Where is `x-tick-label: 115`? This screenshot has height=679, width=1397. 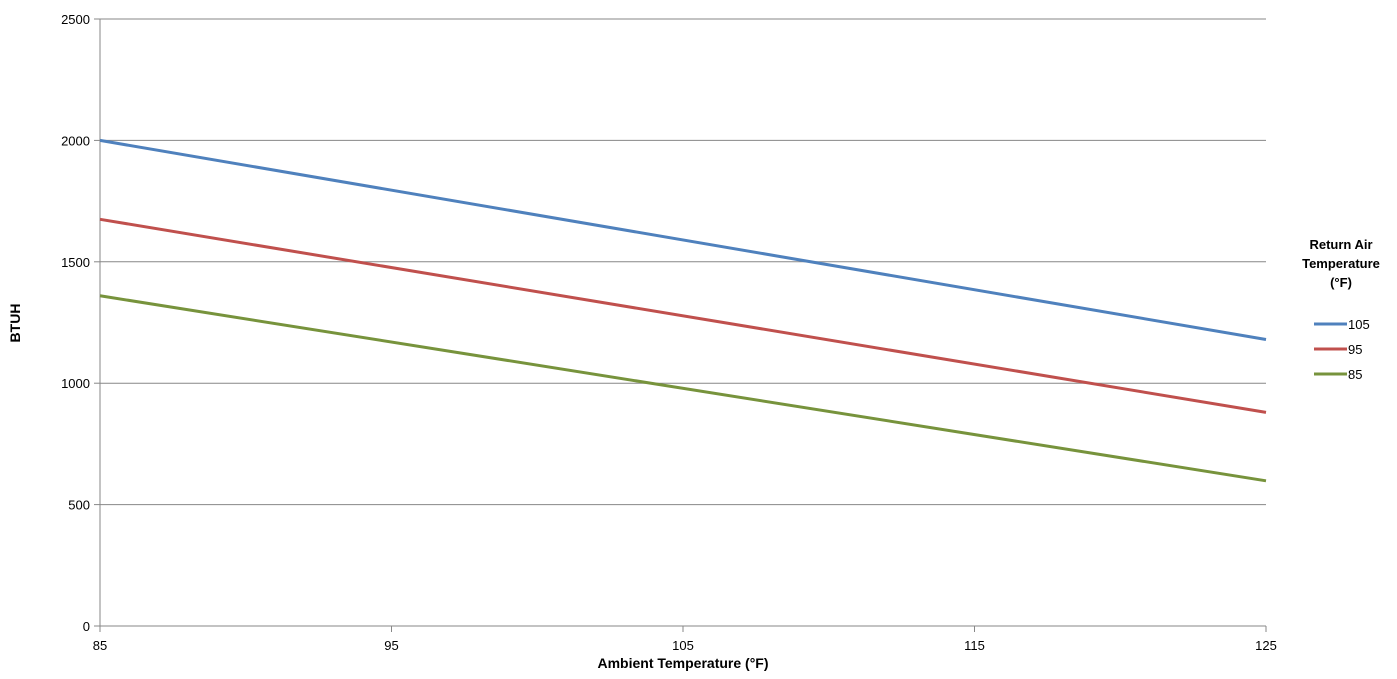 x-tick-label: 115 is located at coordinates (974, 645).